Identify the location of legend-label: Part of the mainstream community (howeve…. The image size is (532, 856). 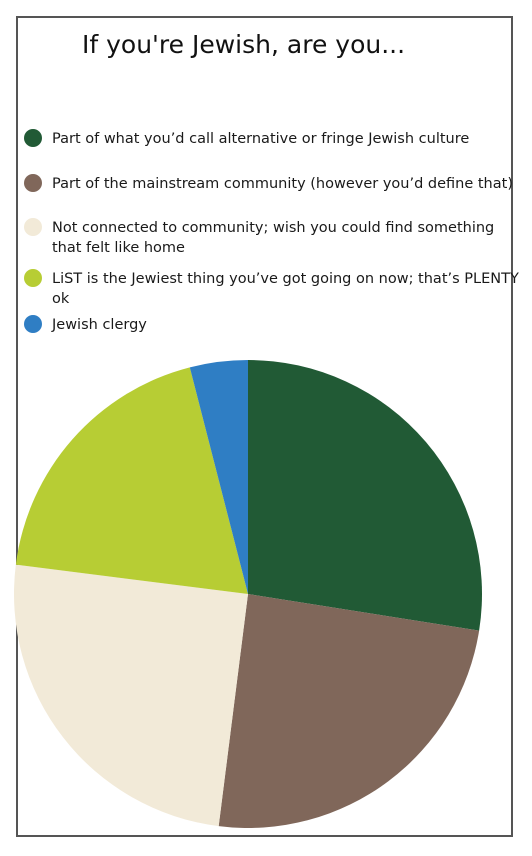
(282, 184).